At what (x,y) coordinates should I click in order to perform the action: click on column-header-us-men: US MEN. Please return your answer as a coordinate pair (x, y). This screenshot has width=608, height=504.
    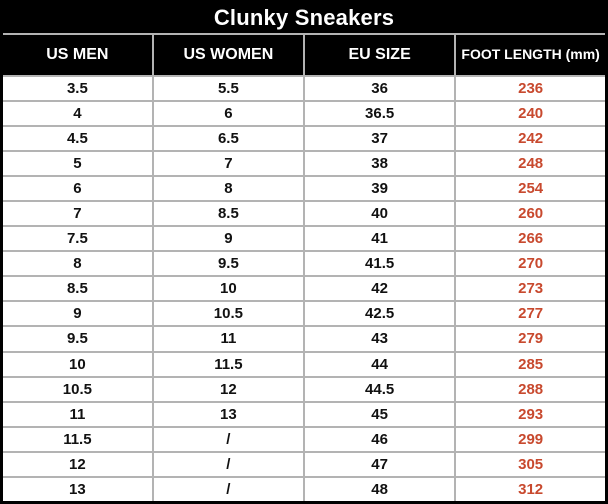
    Looking at the image, I should click on (77, 55).